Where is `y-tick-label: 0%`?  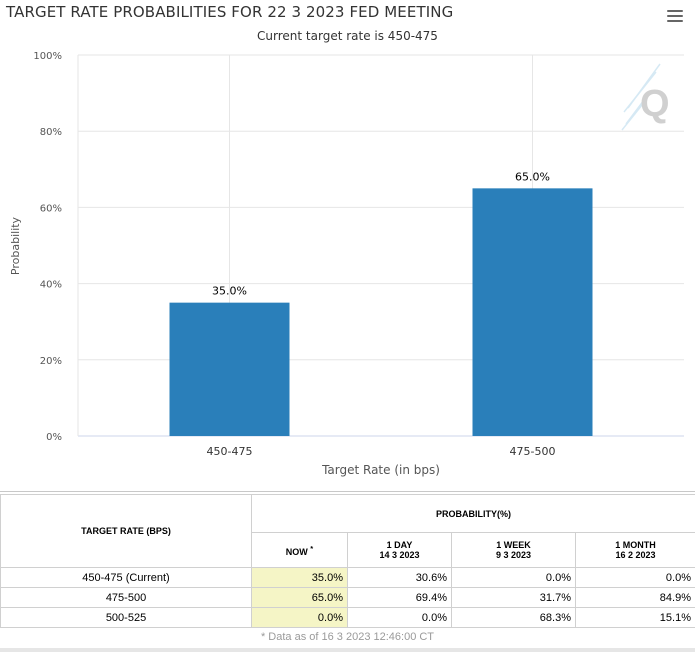 y-tick-label: 0% is located at coordinates (54, 437).